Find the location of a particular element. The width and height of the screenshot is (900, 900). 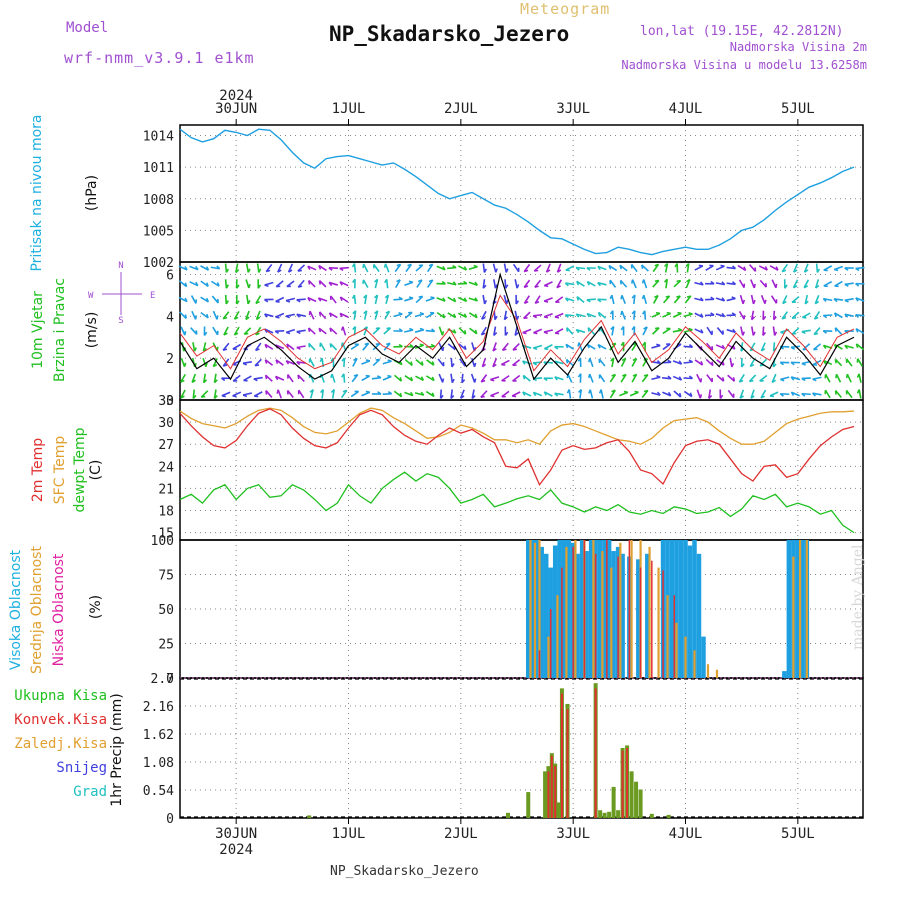

model-value: wrf-nmm_v3.9.1 e1km is located at coordinates (159, 58).